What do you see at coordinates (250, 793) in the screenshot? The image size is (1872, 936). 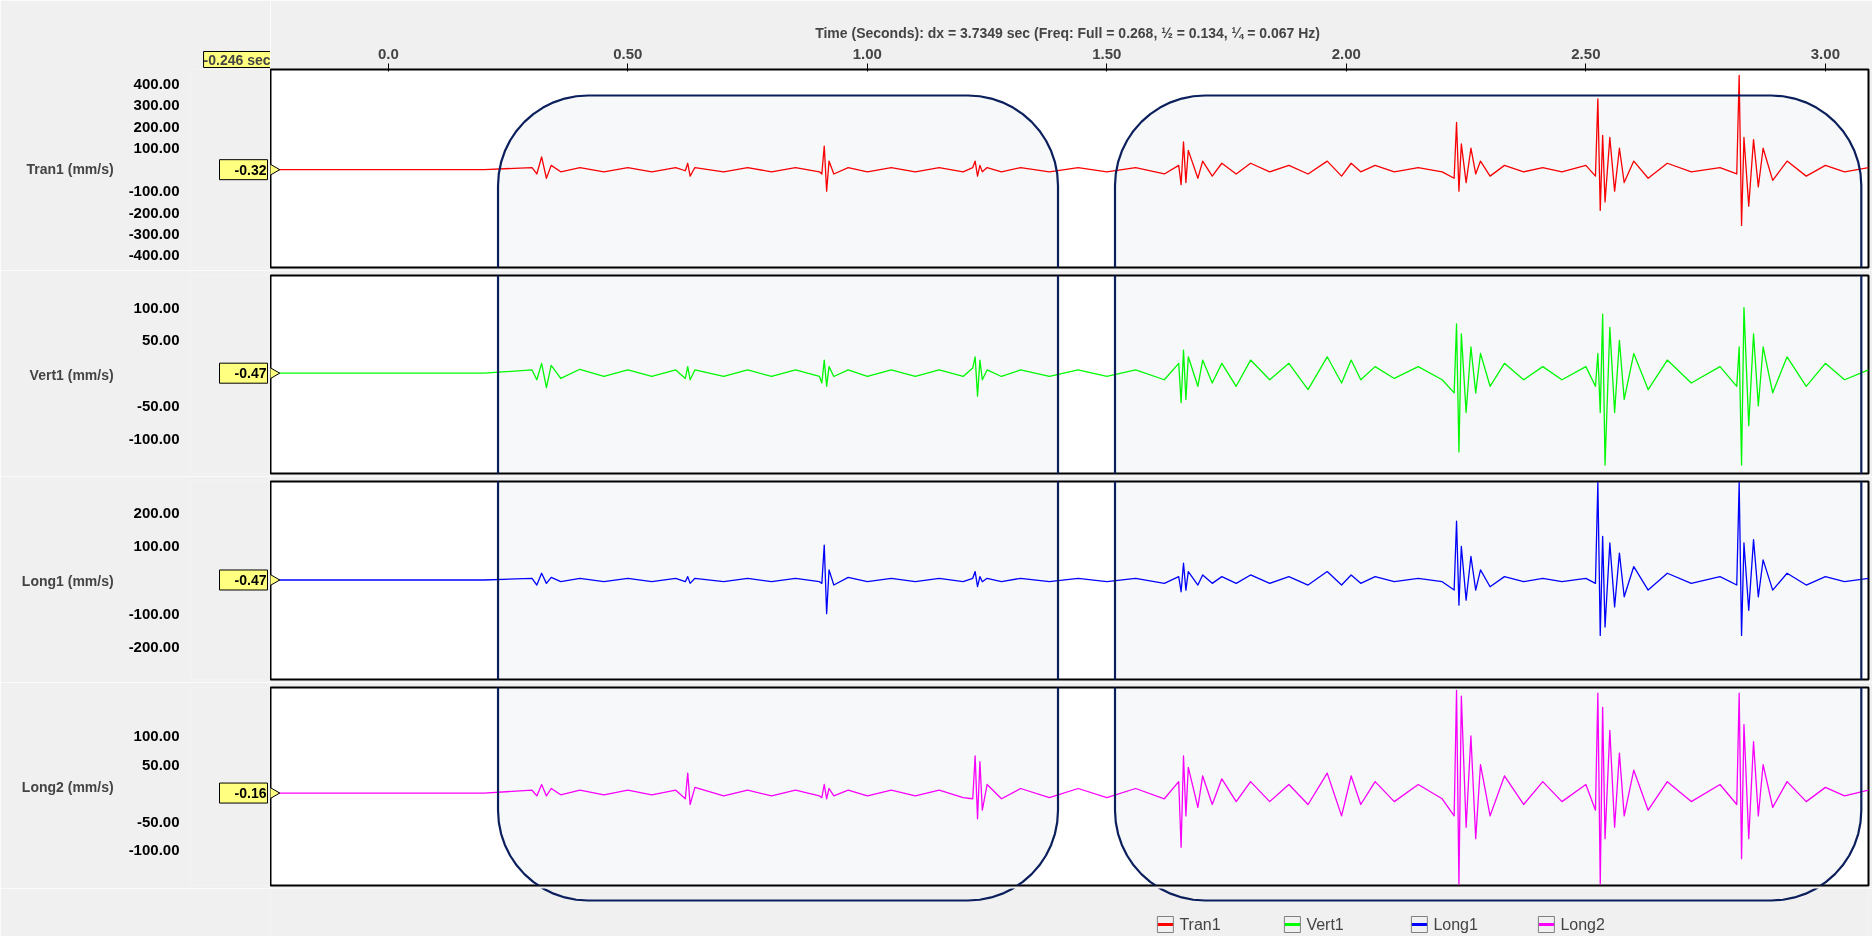 I see `text: -0.16` at bounding box center [250, 793].